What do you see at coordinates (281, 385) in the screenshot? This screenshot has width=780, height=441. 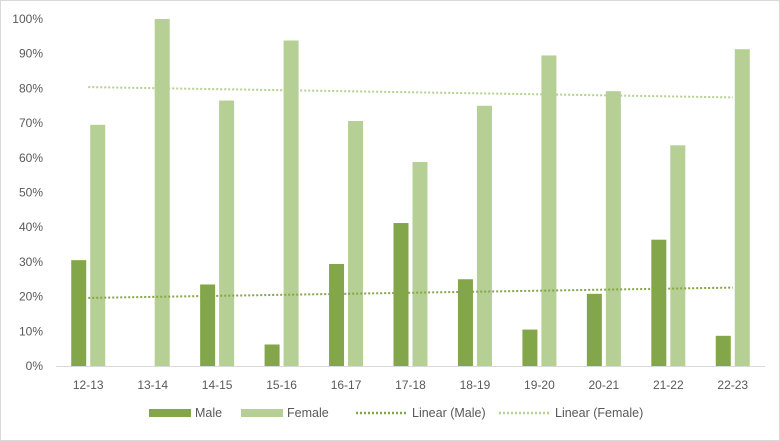 I see `x-tick-label: 15-16` at bounding box center [281, 385].